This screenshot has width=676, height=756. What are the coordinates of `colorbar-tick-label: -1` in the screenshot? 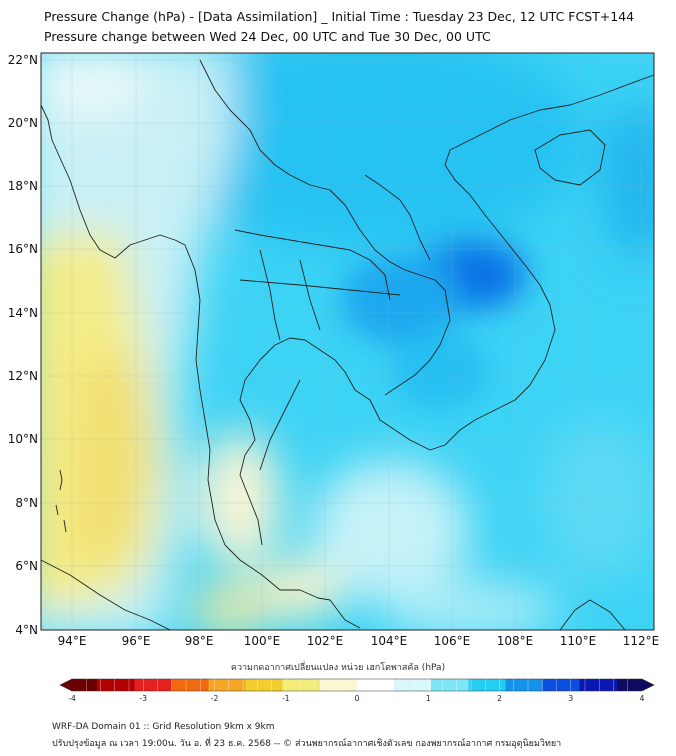 It's located at (286, 698).